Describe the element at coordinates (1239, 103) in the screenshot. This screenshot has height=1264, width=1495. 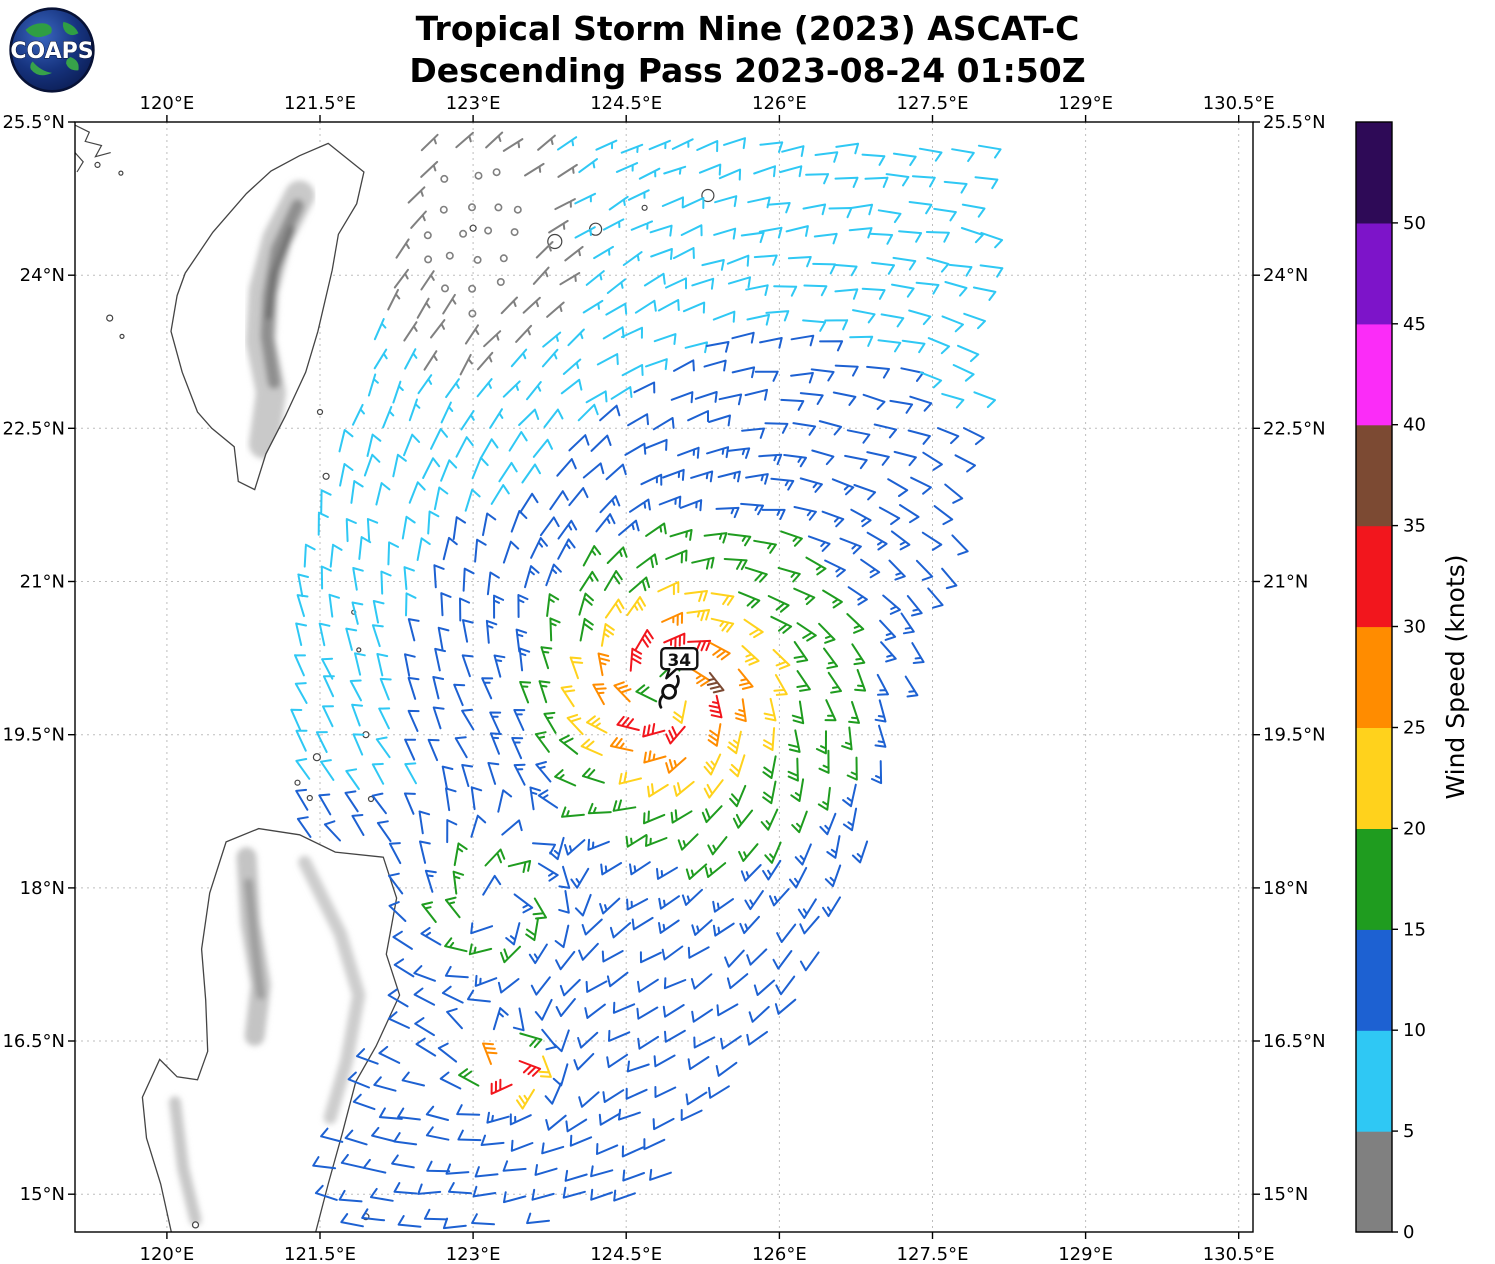
I see `lon-tick-label-top: 130.5°E` at that location.